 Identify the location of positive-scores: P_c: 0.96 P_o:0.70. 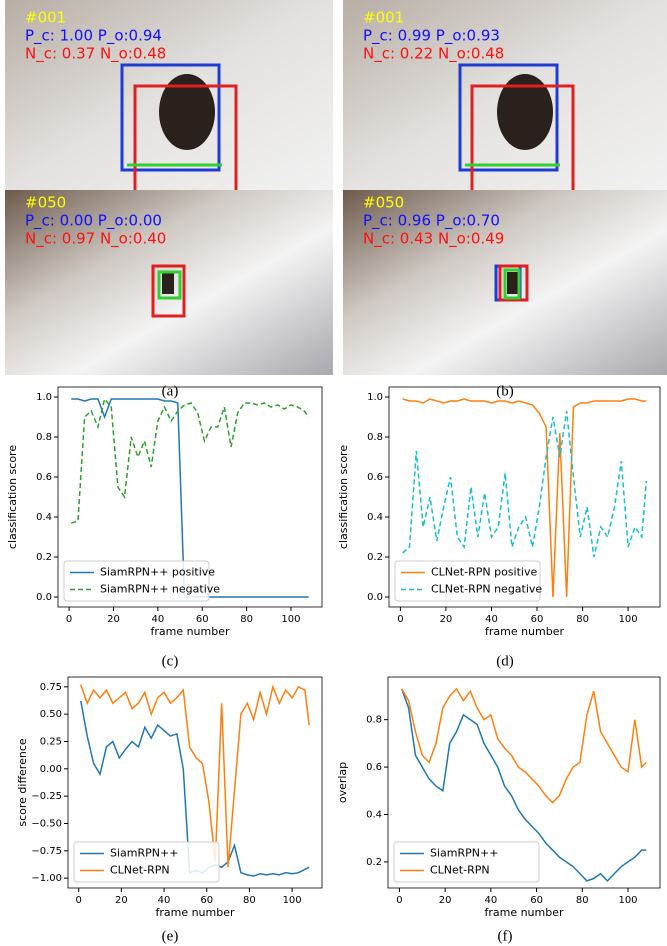
(431, 221).